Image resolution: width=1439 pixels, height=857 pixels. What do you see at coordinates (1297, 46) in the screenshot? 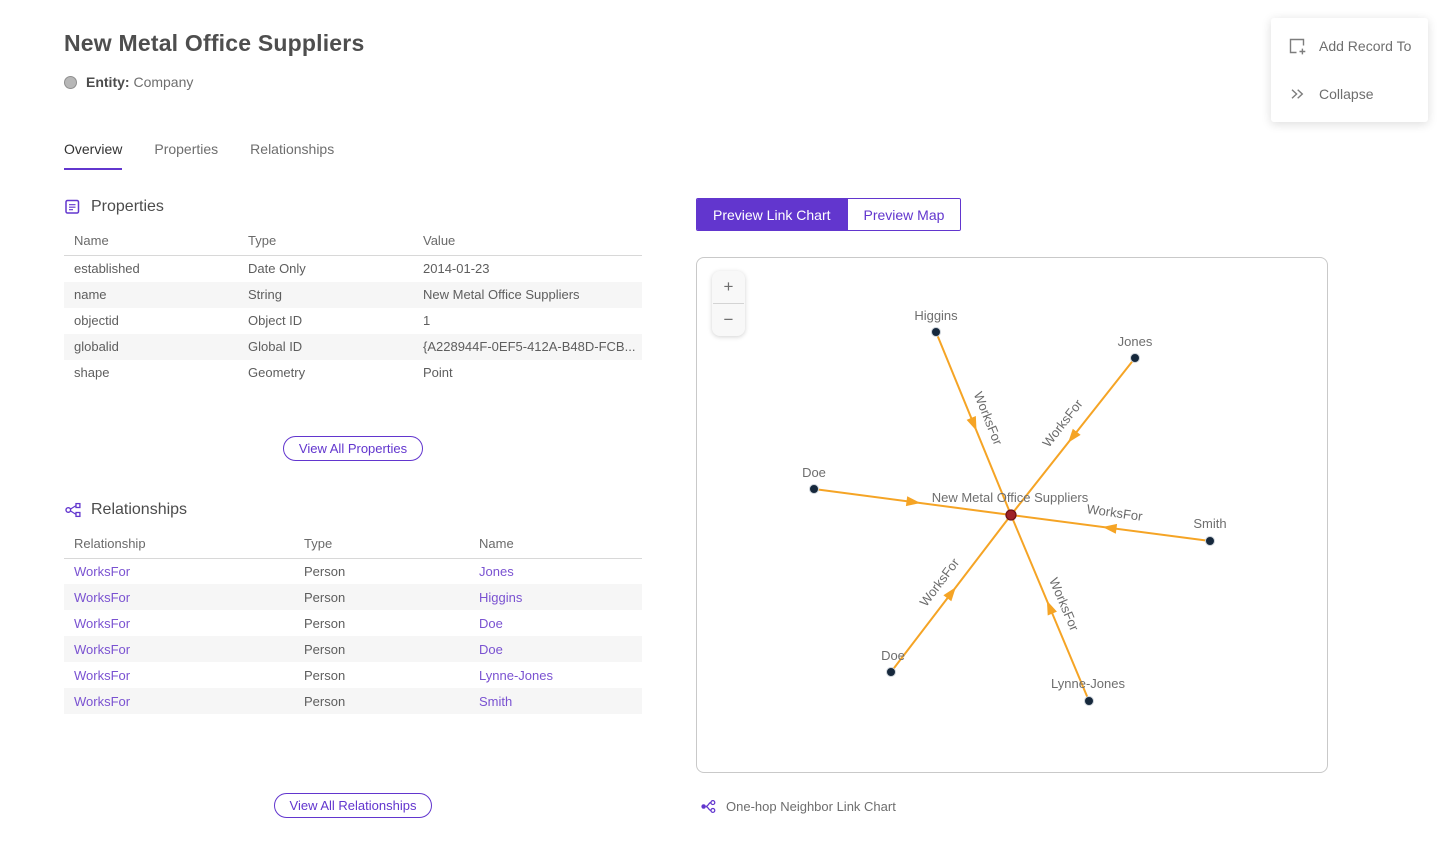
I see `add-record-icon` at bounding box center [1297, 46].